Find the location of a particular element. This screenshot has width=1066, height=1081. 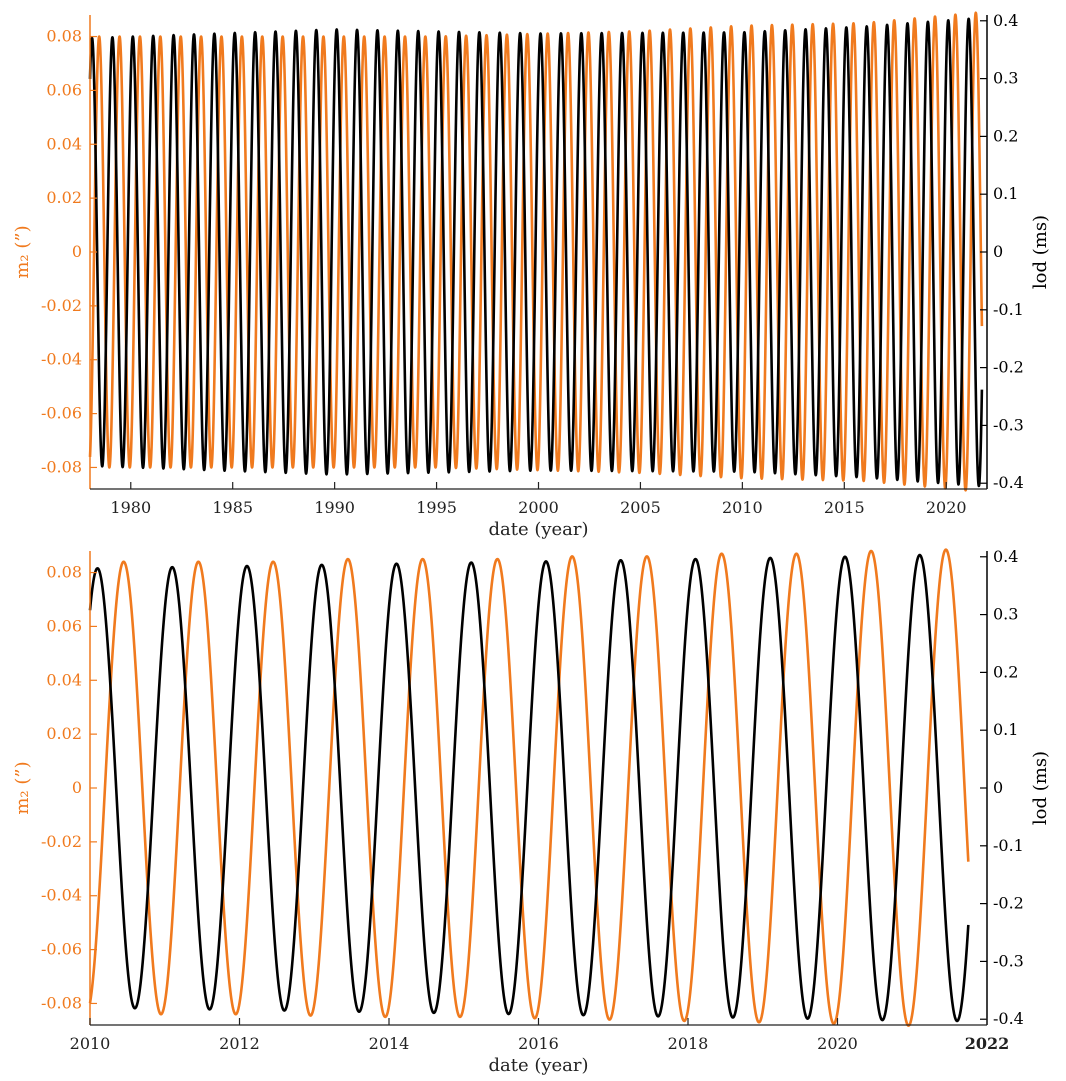

bottom-left-y-axis-title: m₂ (”) is located at coordinates (22, 787).